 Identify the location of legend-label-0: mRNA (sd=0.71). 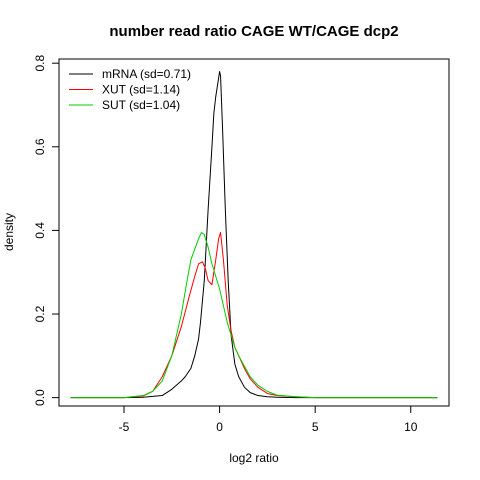
(146, 74).